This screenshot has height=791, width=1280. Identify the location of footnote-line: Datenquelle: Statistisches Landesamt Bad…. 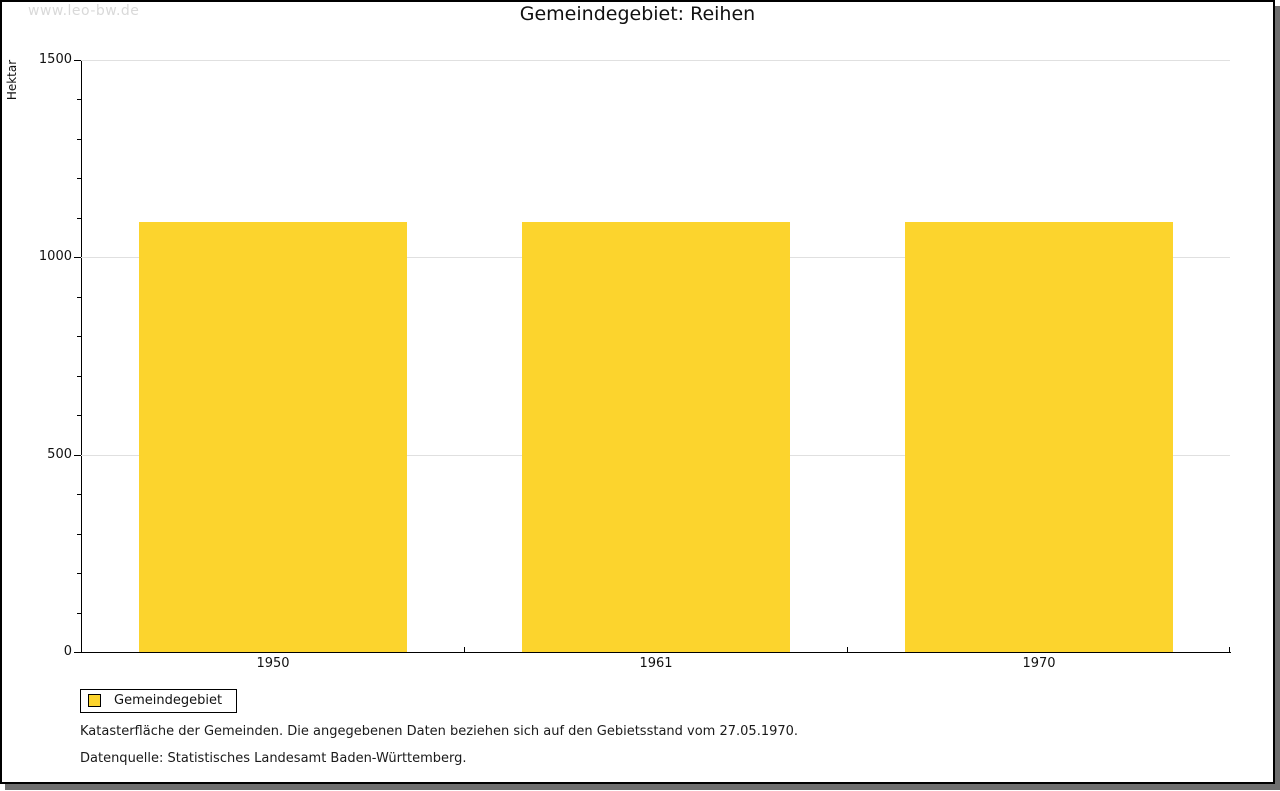
(273, 758).